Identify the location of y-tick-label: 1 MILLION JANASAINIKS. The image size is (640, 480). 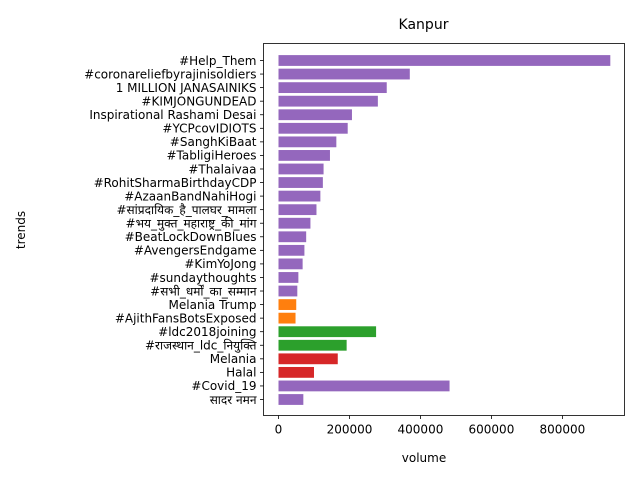
(186, 88).